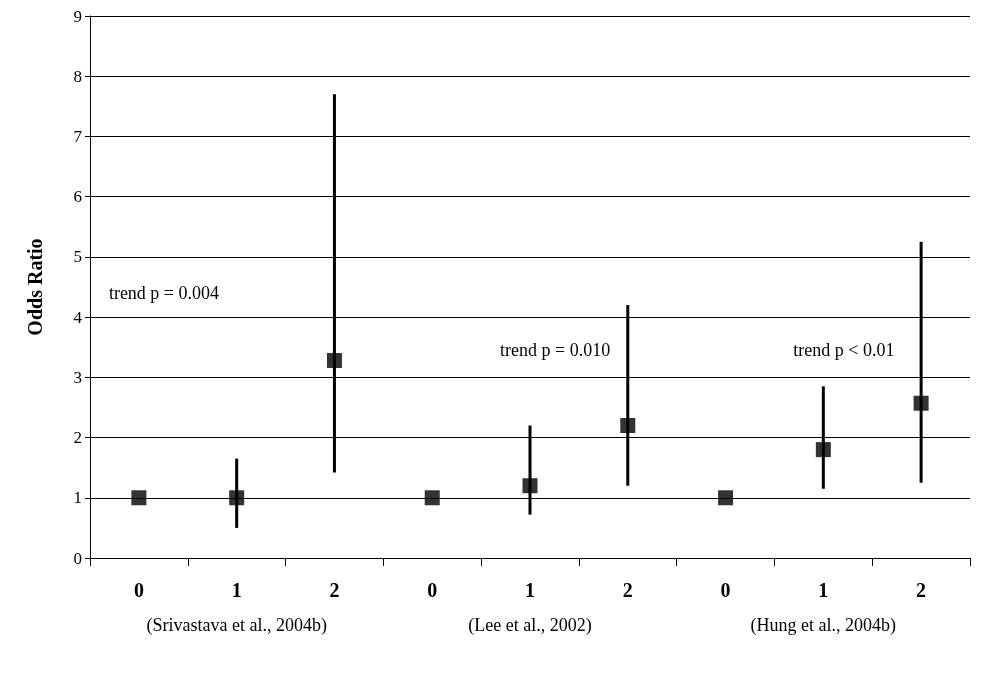 The width and height of the screenshot is (1008, 677). What do you see at coordinates (164, 293) in the screenshot?
I see `annotation: trend p = 0.004` at bounding box center [164, 293].